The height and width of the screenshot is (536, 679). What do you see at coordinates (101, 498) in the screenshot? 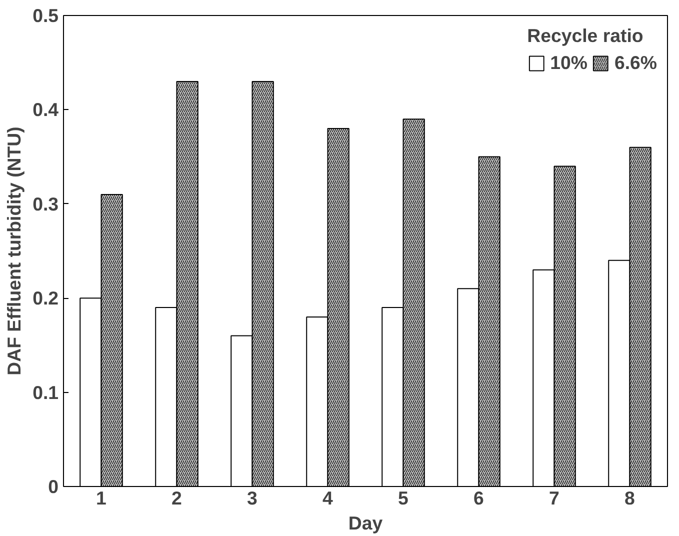
I see `x-tick-label: 1` at bounding box center [101, 498].